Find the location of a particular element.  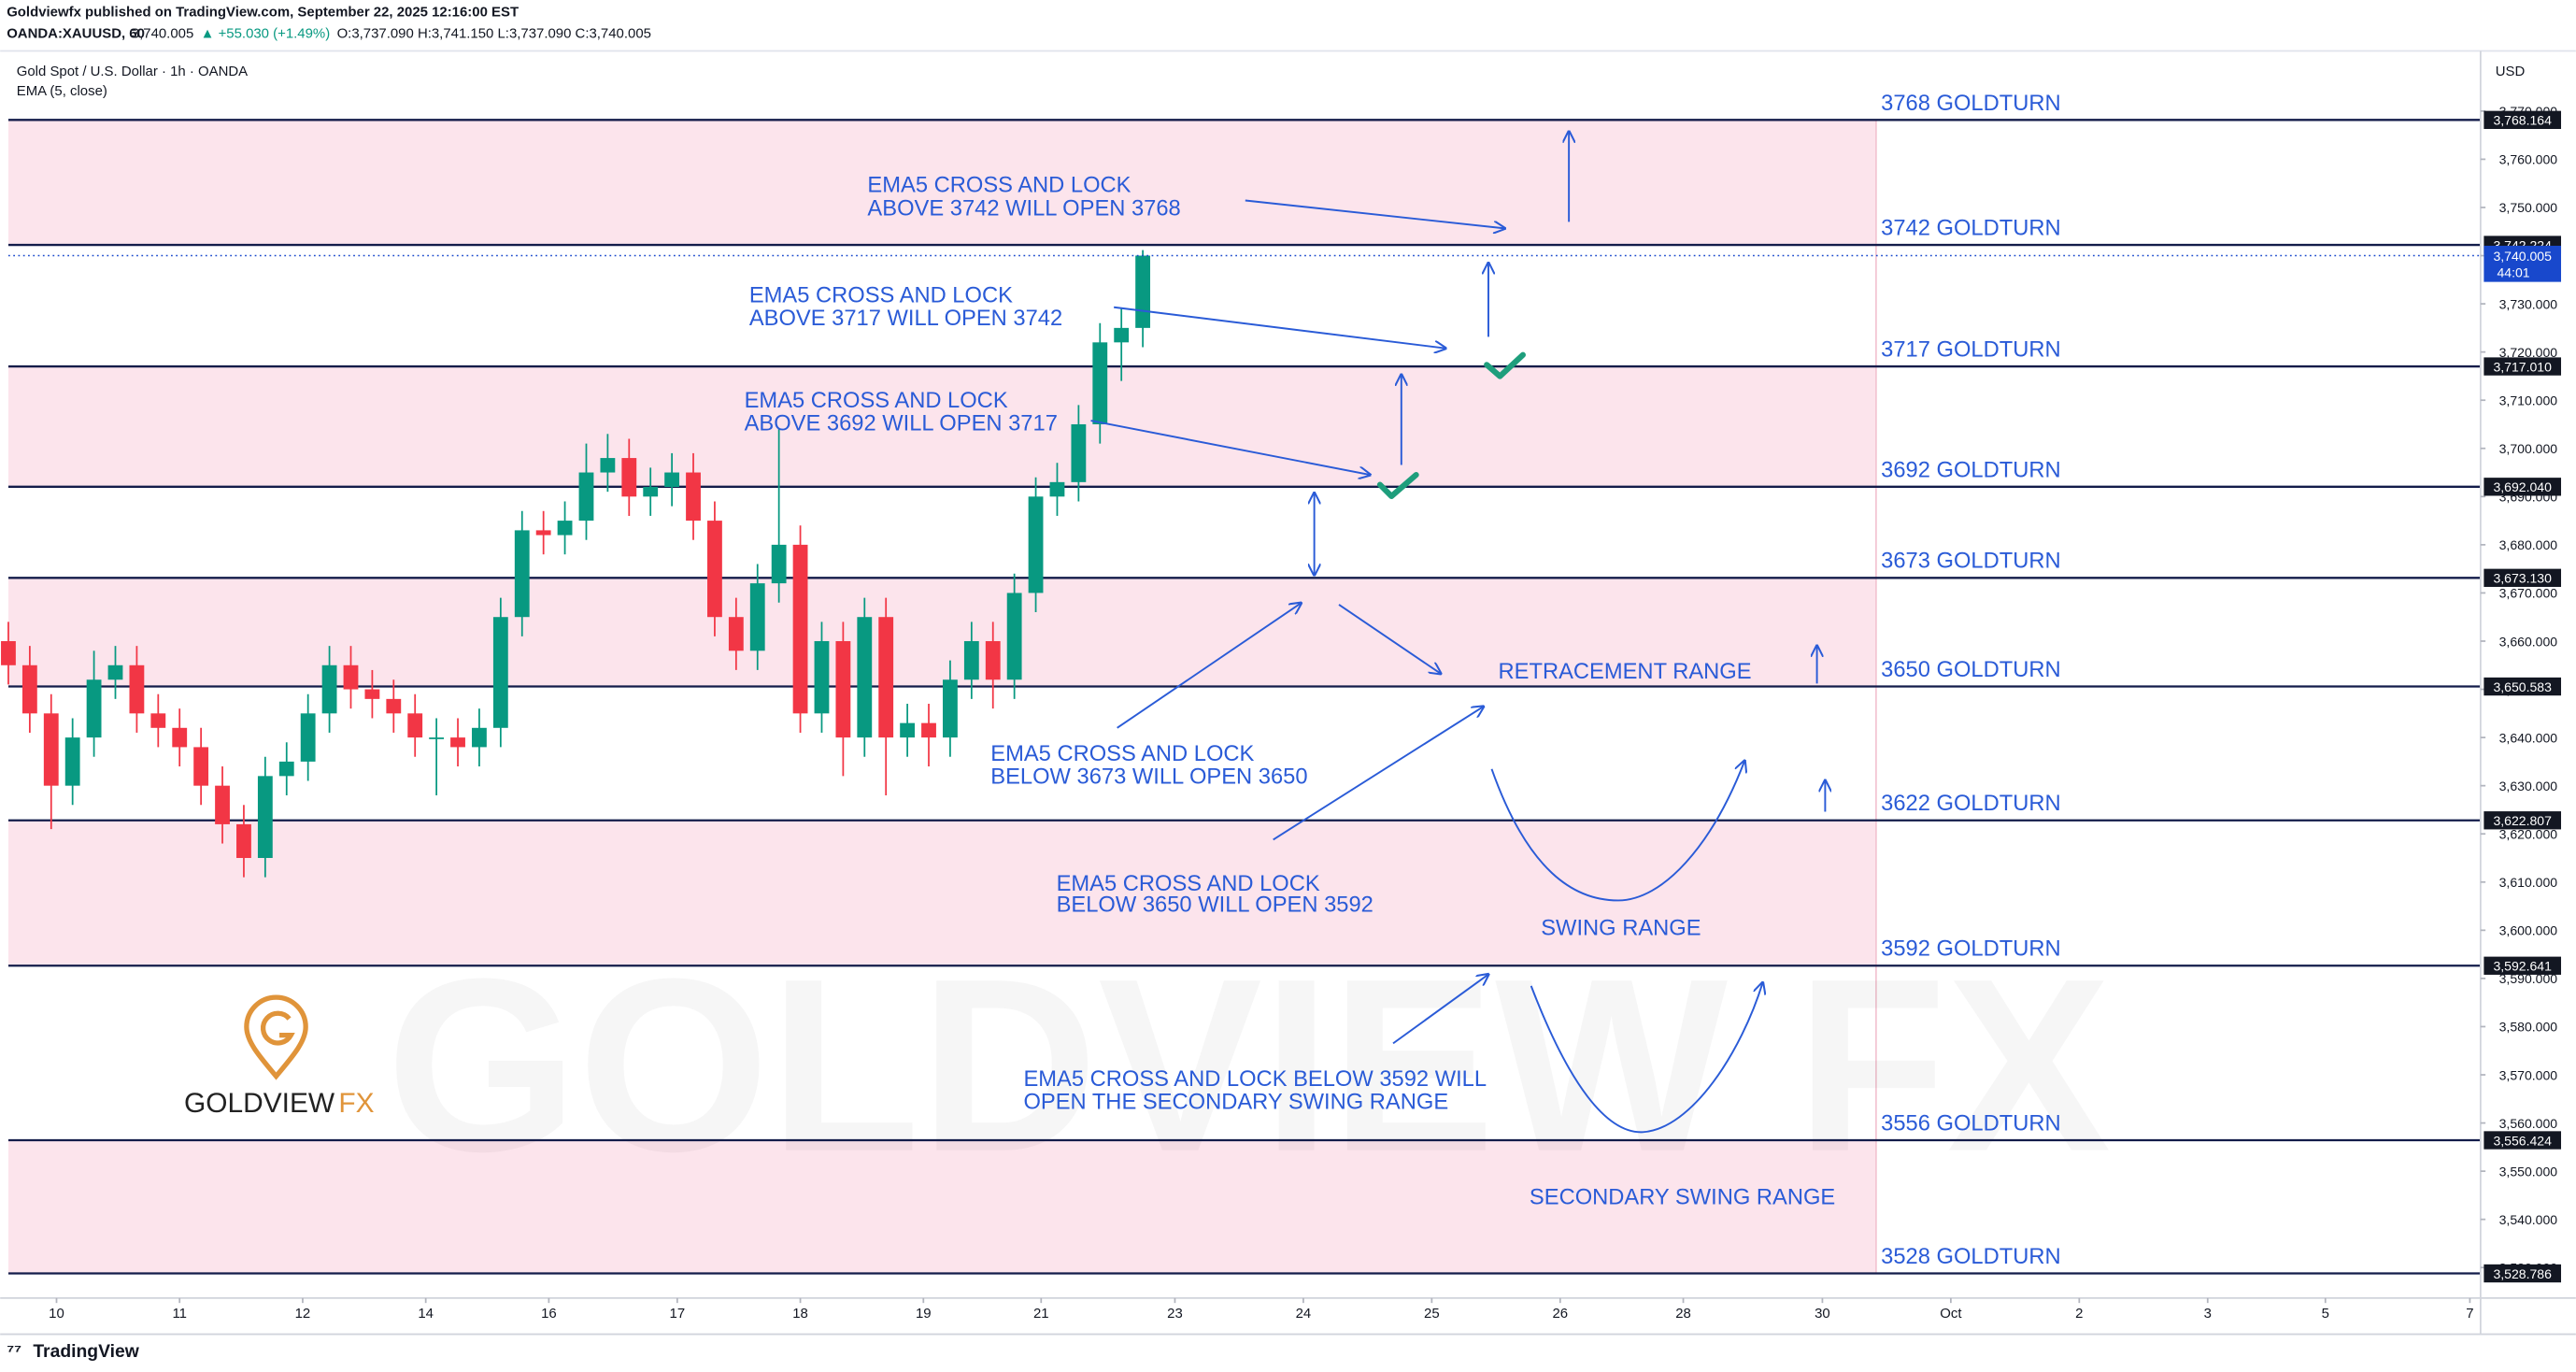

chart-title: Gold Spot / U.S. Dollar · 1h · OANDA is located at coordinates (132, 71).